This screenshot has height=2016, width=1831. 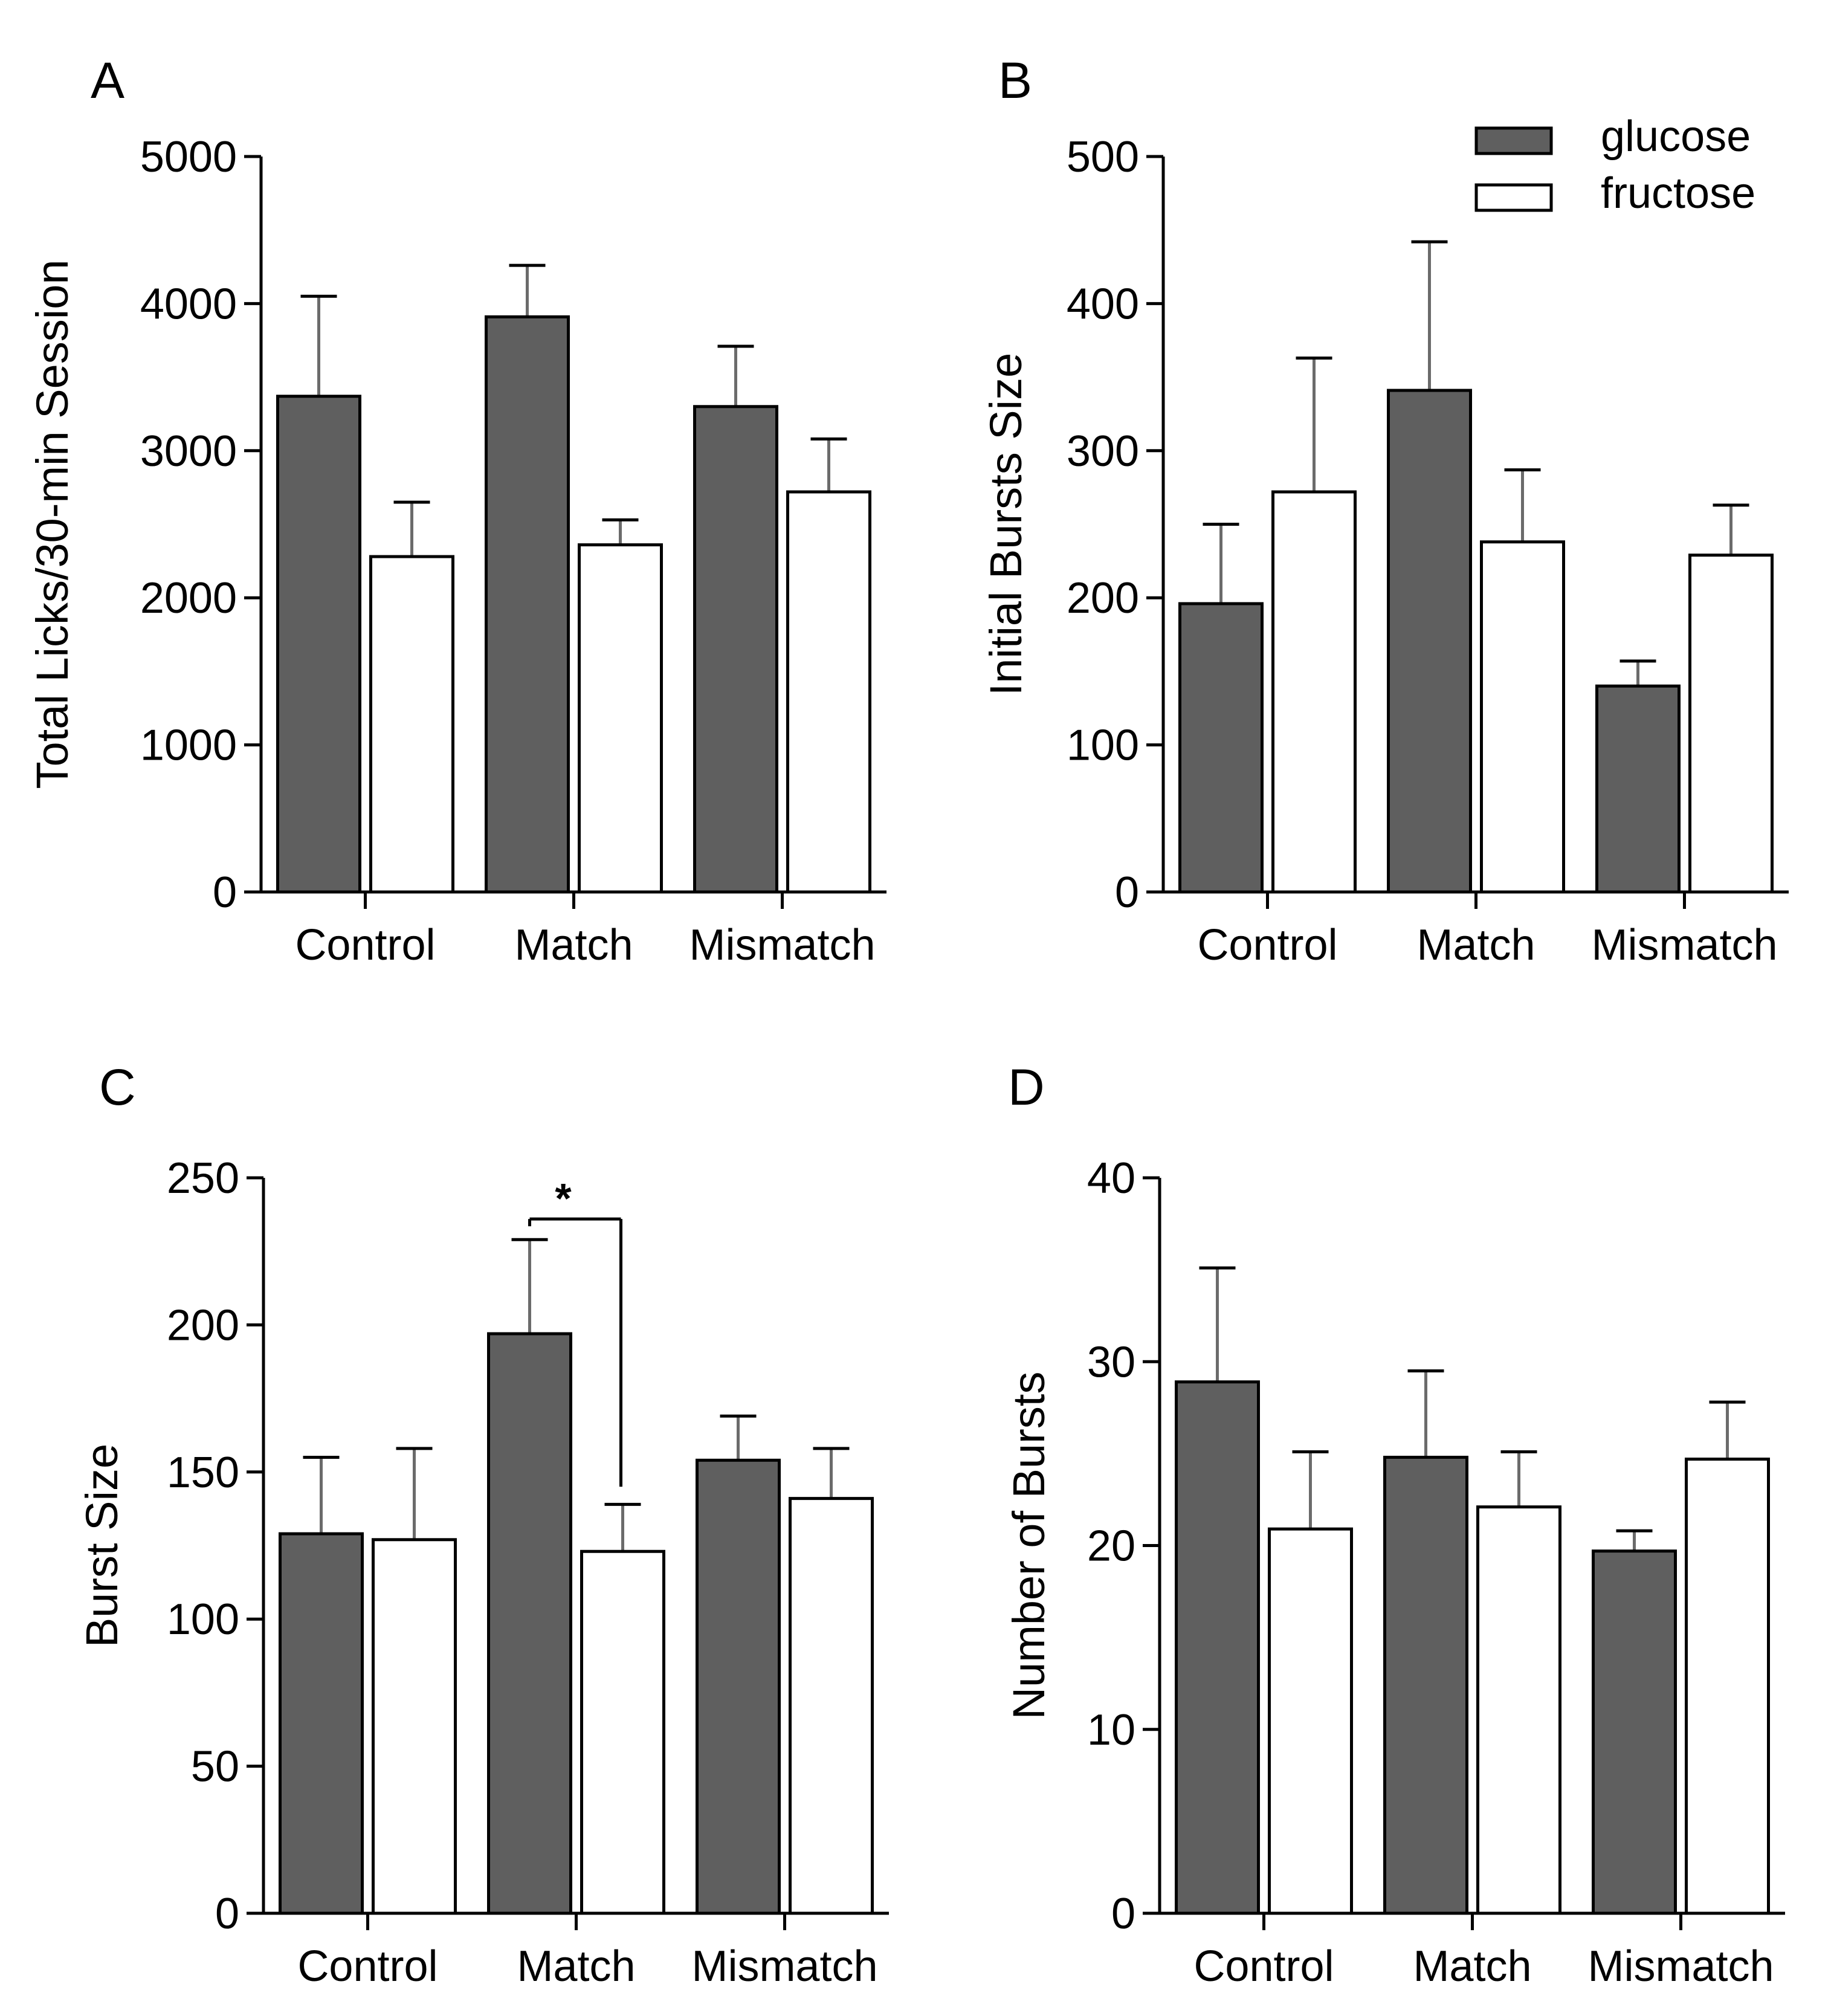 I want to click on panel-b-letter: B, so click(x=1015, y=80).